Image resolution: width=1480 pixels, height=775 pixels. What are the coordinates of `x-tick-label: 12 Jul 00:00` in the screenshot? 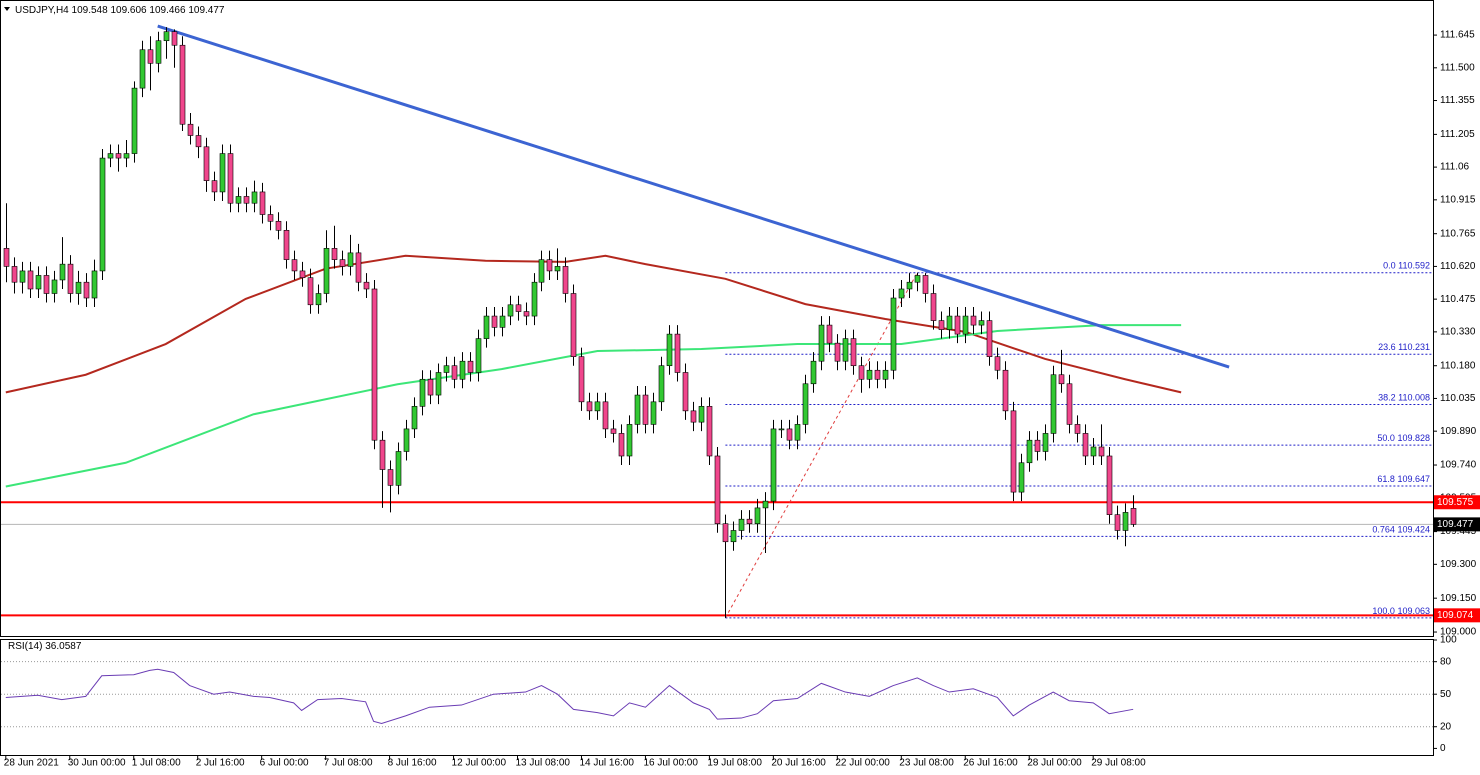 It's located at (479, 763).